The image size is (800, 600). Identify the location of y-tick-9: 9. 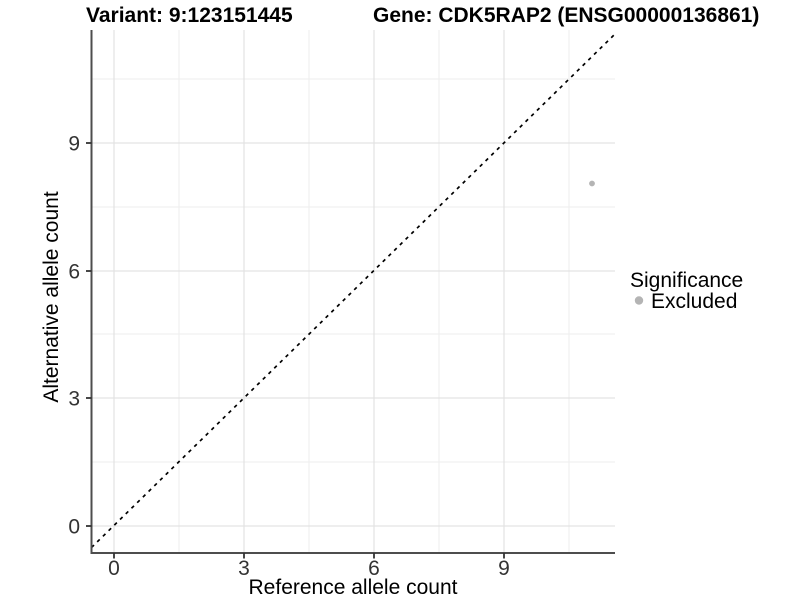
(74, 144).